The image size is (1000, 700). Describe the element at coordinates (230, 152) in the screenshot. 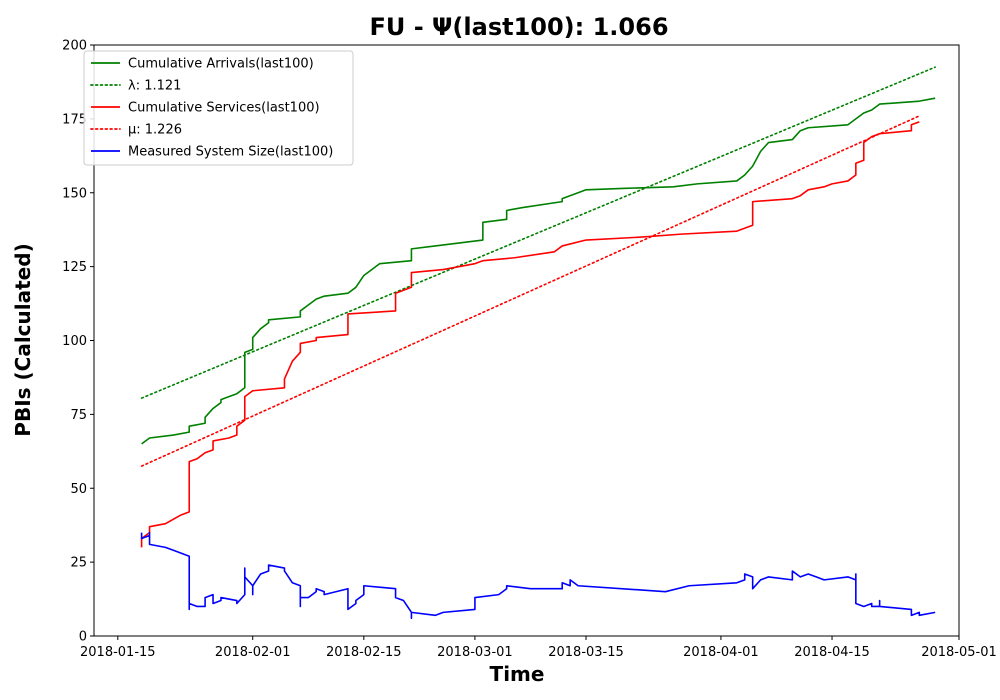

I see `legend-label-4: Measured System Size(last100)` at that location.